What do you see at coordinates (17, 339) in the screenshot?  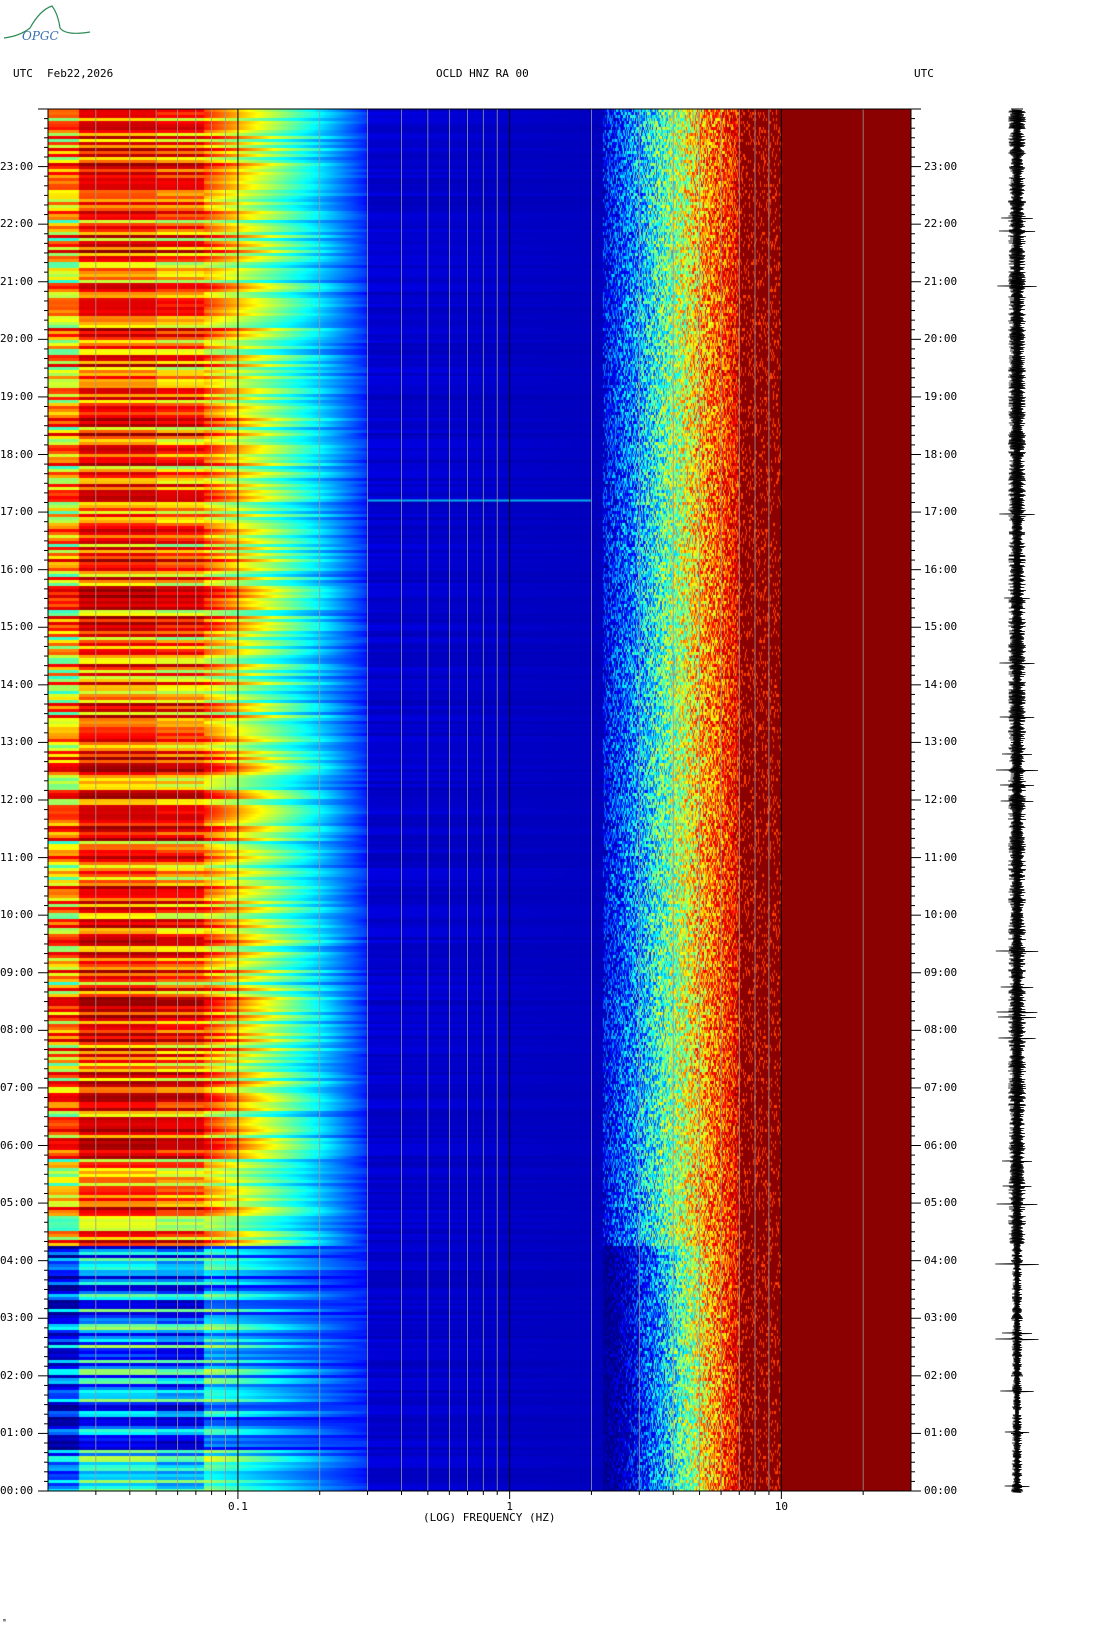 I see `y-tick-label-left: 20:00` at bounding box center [17, 339].